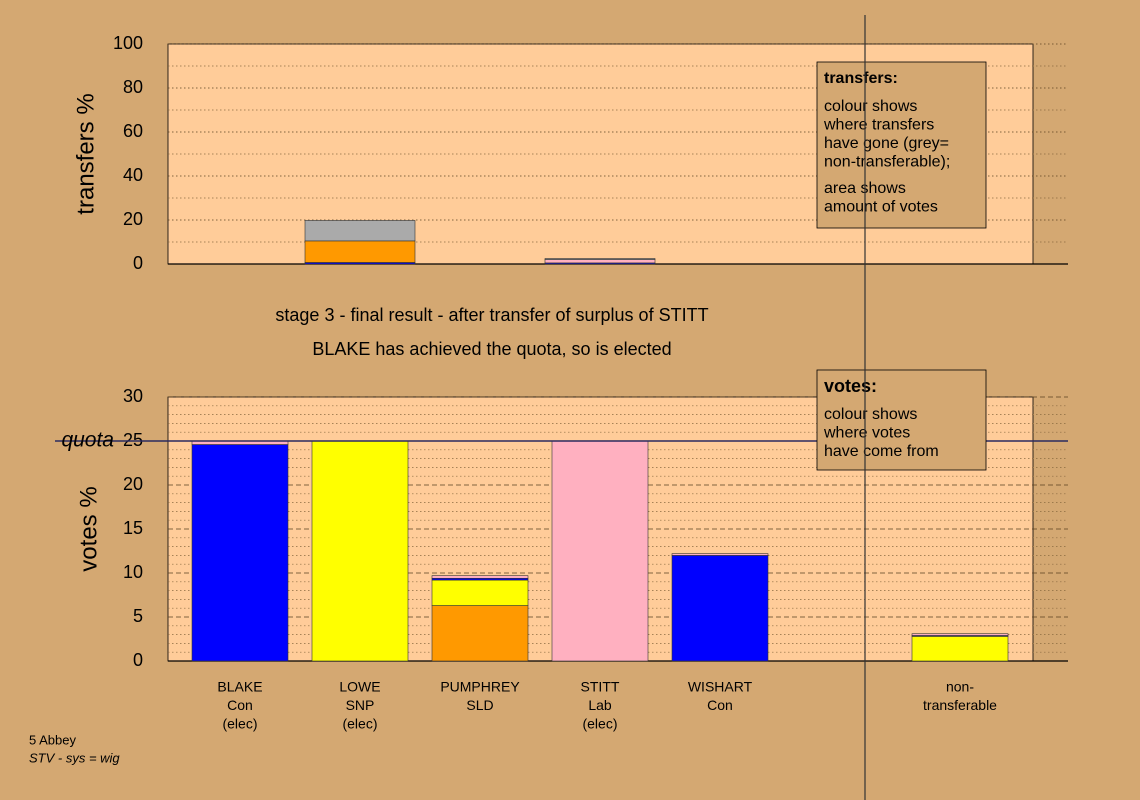 The image size is (1140, 800). Describe the element at coordinates (133, 87) in the screenshot. I see `y-tick-label: 80` at that location.